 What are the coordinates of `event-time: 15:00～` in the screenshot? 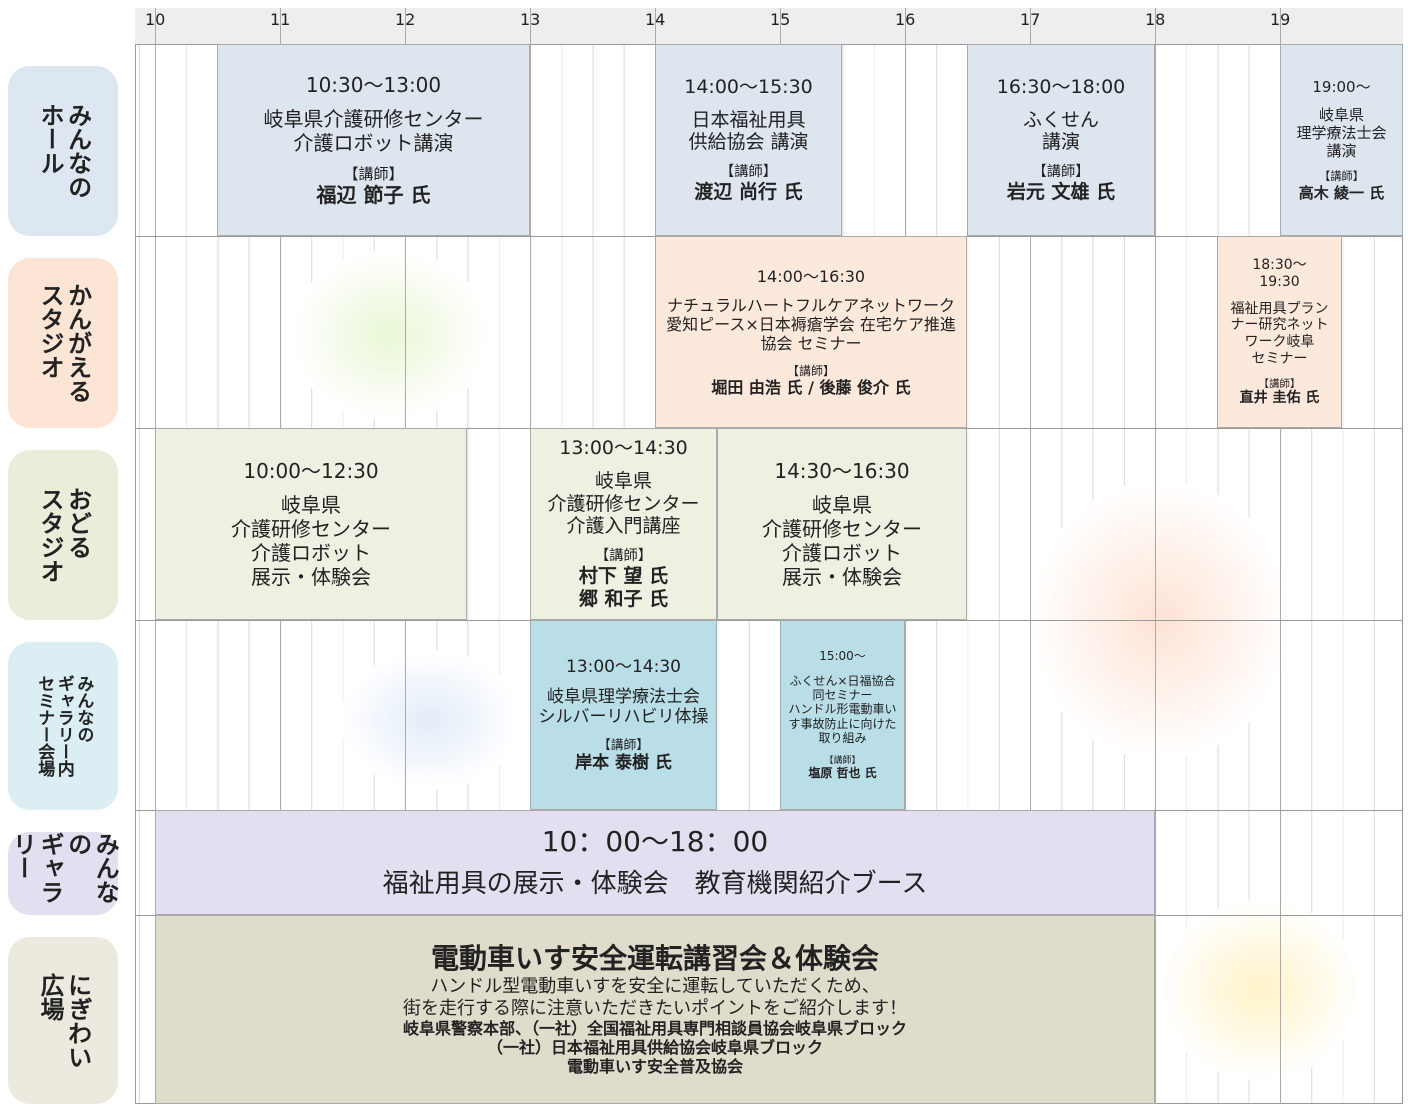 It's located at (842, 656).